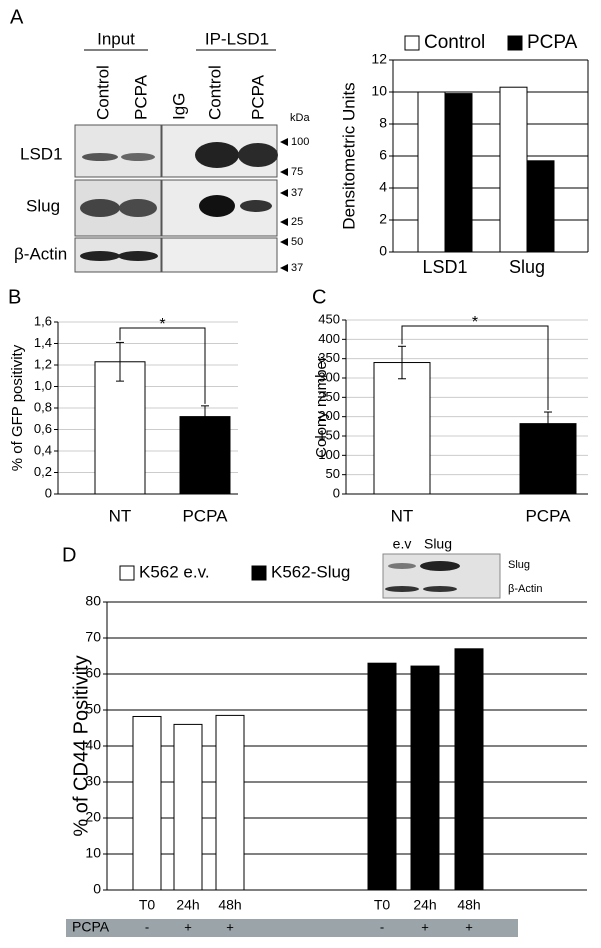 The height and width of the screenshot is (948, 601). What do you see at coordinates (402, 544) in the screenshot?
I see `lane-label: e.v` at bounding box center [402, 544].